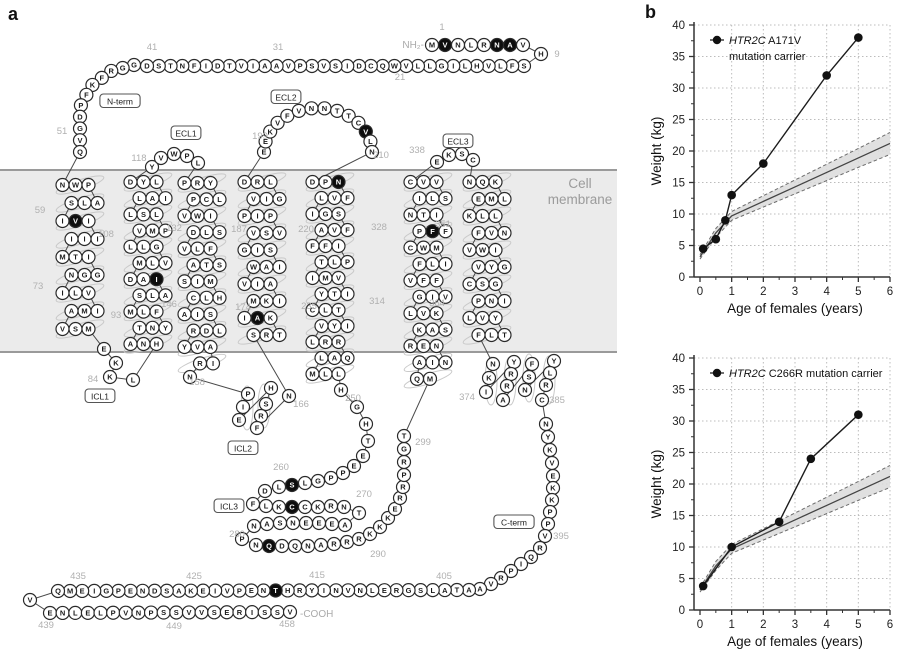 The width and height of the screenshot is (900, 663). I want to click on svg-text: 1, so click(441, 27).